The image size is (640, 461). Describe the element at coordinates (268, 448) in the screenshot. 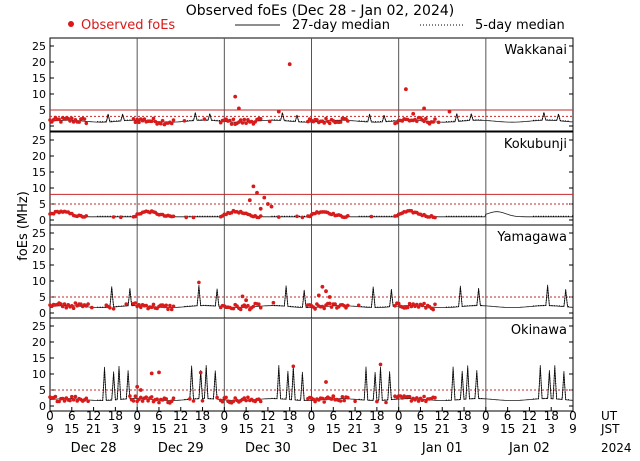

I see `day-label: Dec 30` at that location.